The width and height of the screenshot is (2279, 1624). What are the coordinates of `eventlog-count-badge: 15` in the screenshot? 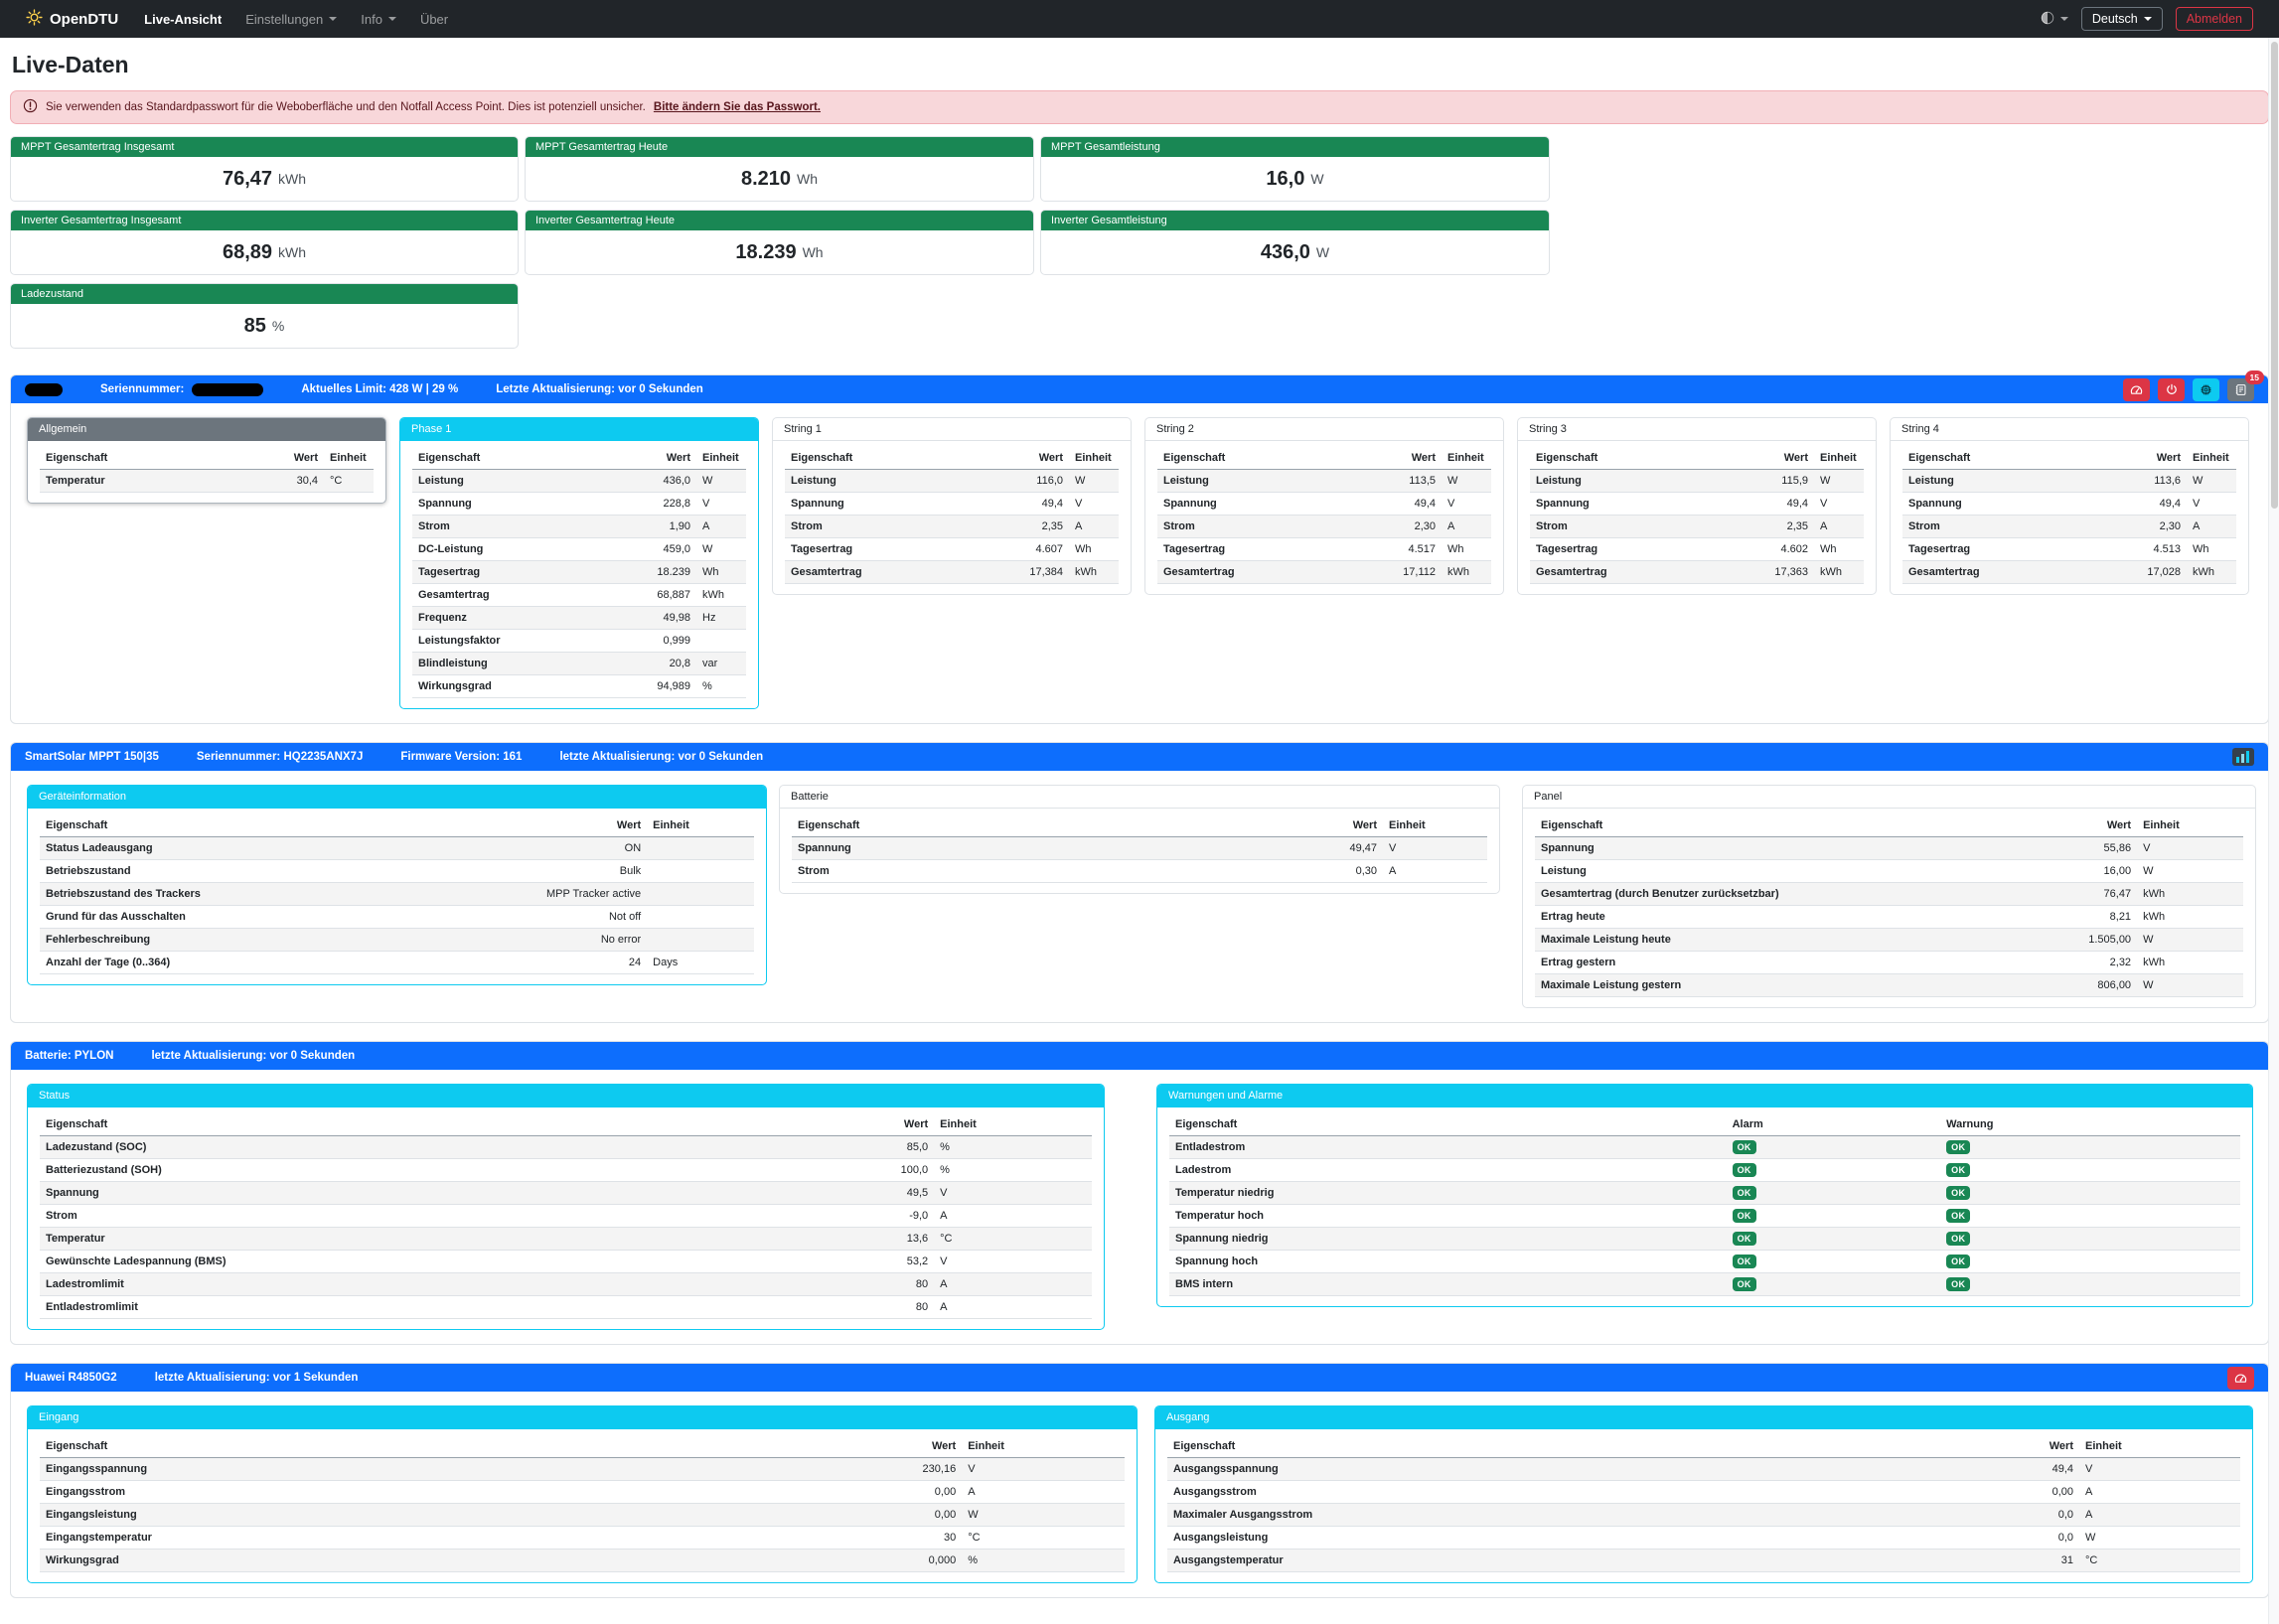 It's located at (2254, 376).